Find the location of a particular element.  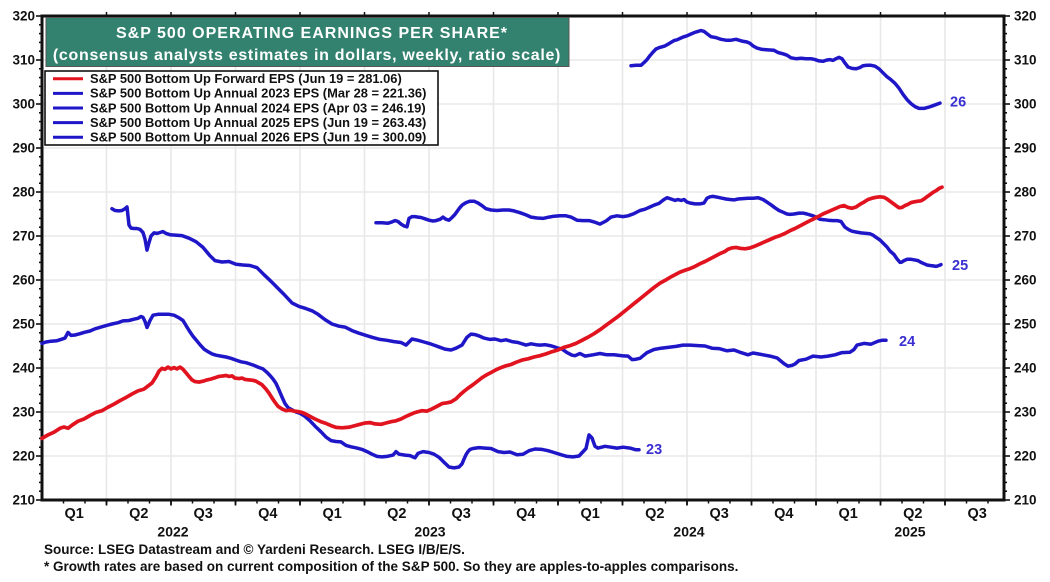

svg-text: 2024 is located at coordinates (688, 532).